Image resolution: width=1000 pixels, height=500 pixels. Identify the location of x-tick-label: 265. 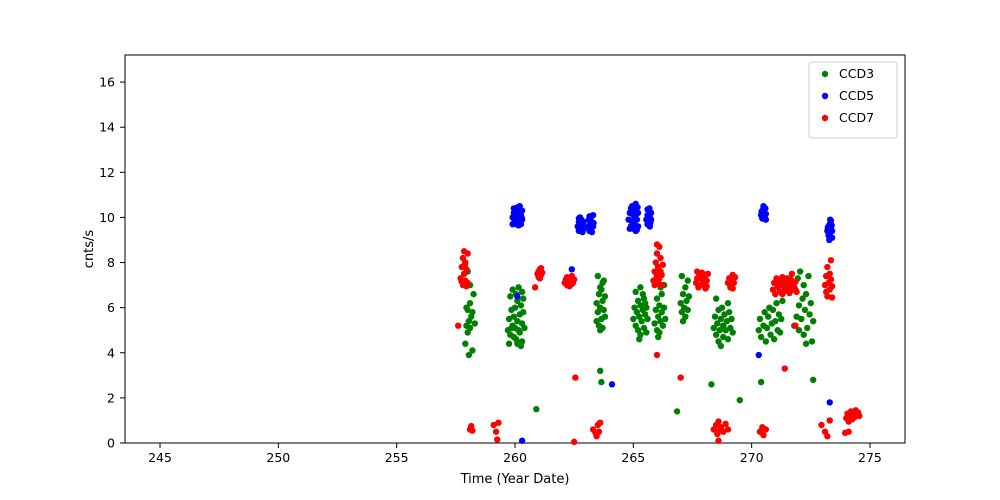
(633, 457).